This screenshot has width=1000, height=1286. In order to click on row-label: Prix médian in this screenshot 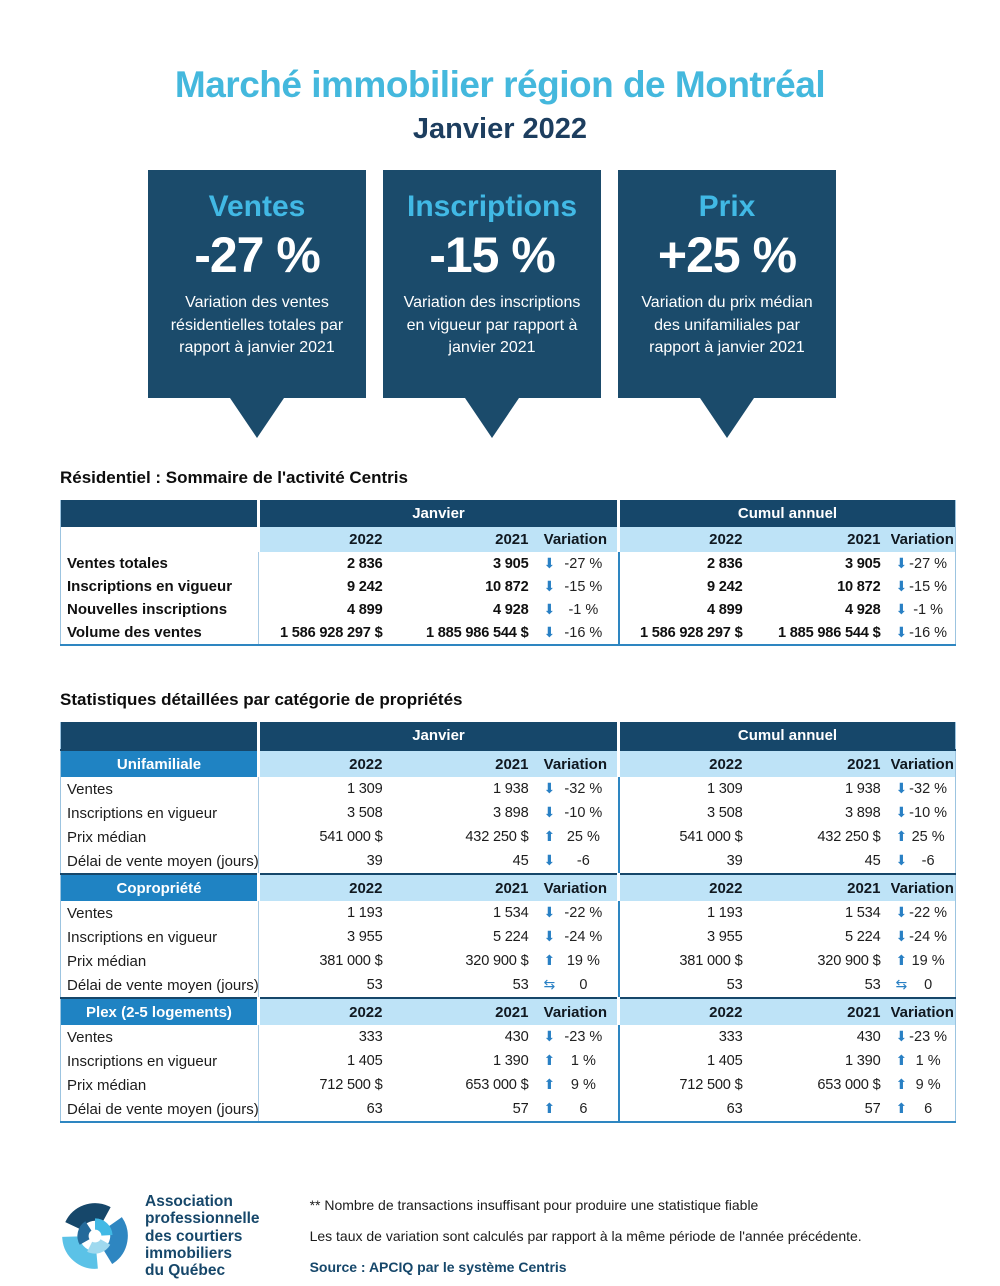, I will do `click(107, 961)`.